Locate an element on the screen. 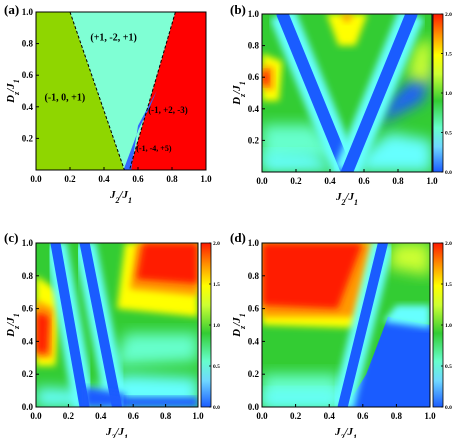 Image resolution: width=457 pixels, height=438 pixels. region-label: (-1, +2, -3) is located at coordinates (168, 110).